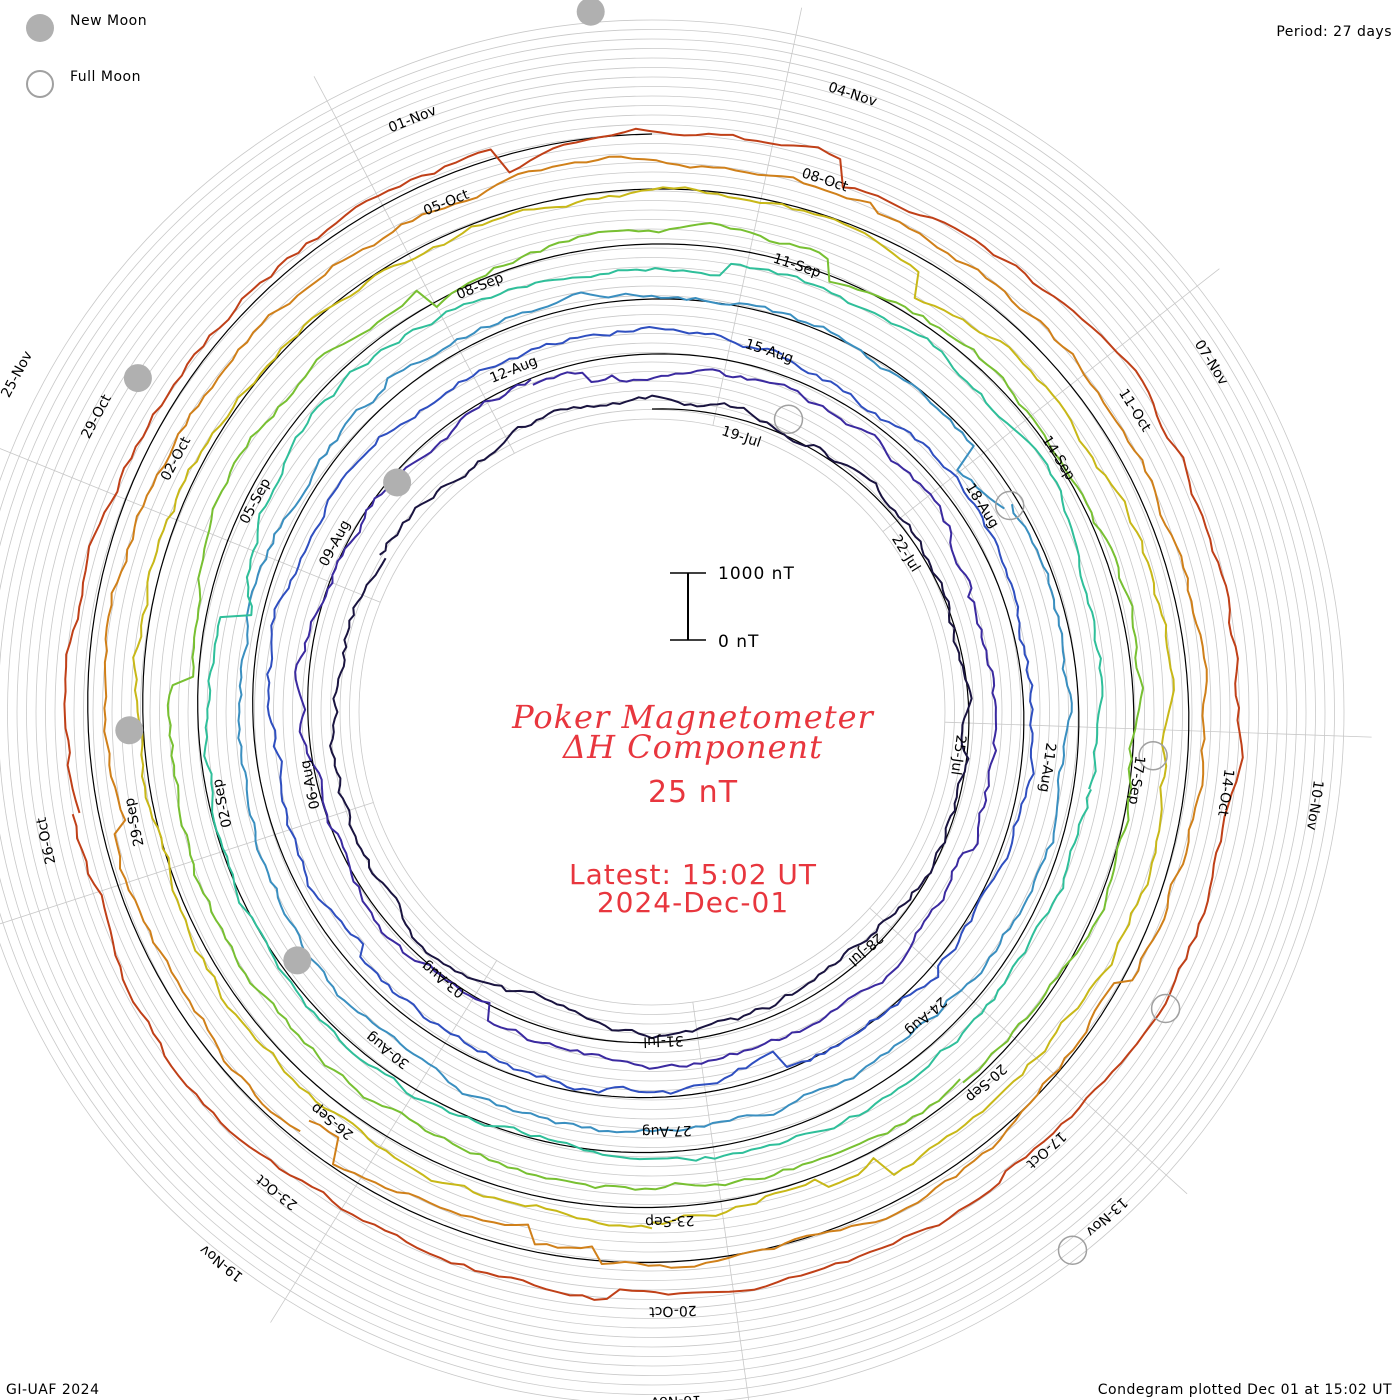 The image size is (1400, 1400). What do you see at coordinates (1244, 1390) in the screenshot?
I see `footer-plotted: Condegram plotted Dec 01 at 15:02 UT` at bounding box center [1244, 1390].